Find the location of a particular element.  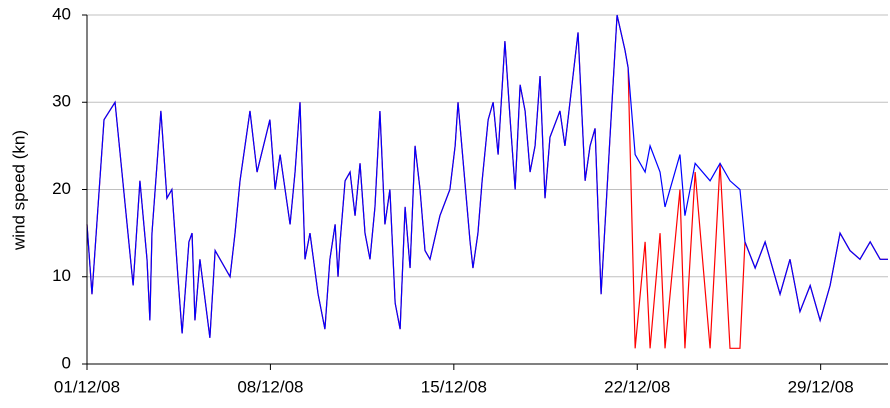

x-tick-label: 15/12/08 is located at coordinates (454, 386).